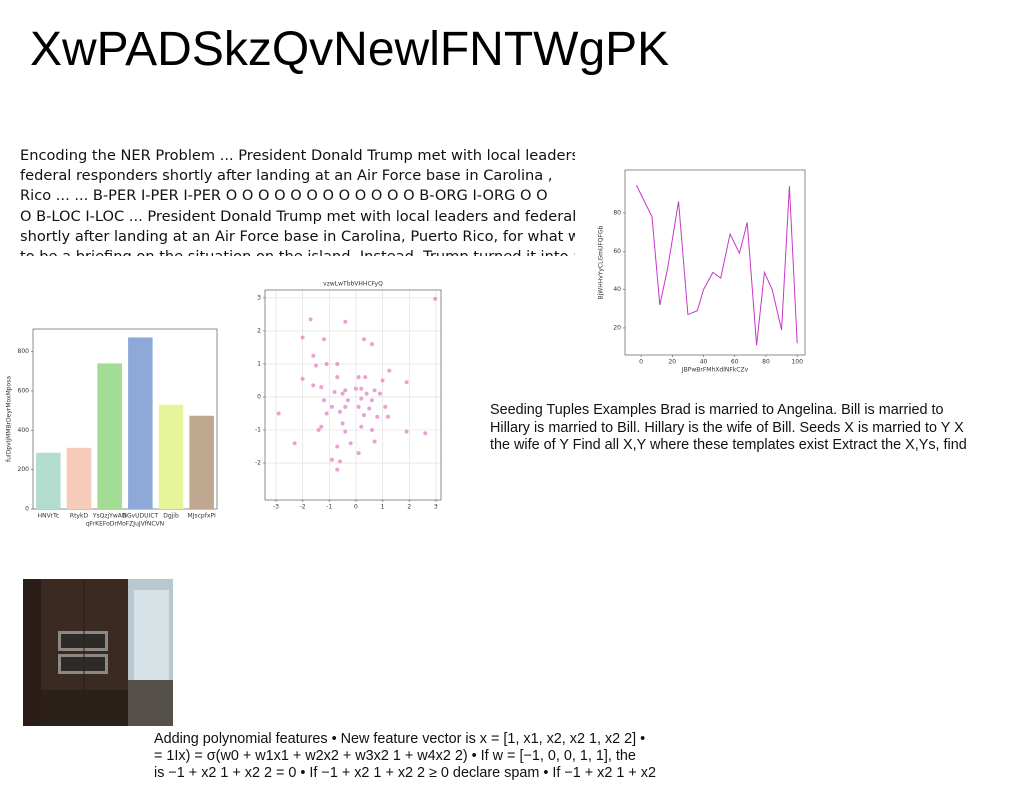  What do you see at coordinates (797, 362) in the screenshot?
I see `x-tick-label: 100` at bounding box center [797, 362].